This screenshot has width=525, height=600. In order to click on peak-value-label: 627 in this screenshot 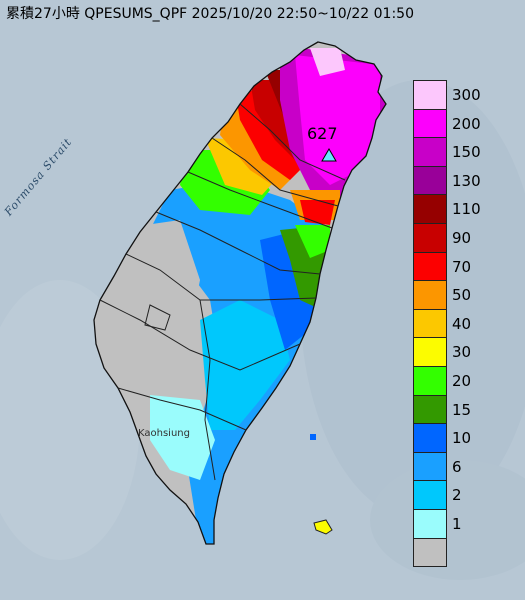, I will do `click(322, 133)`.